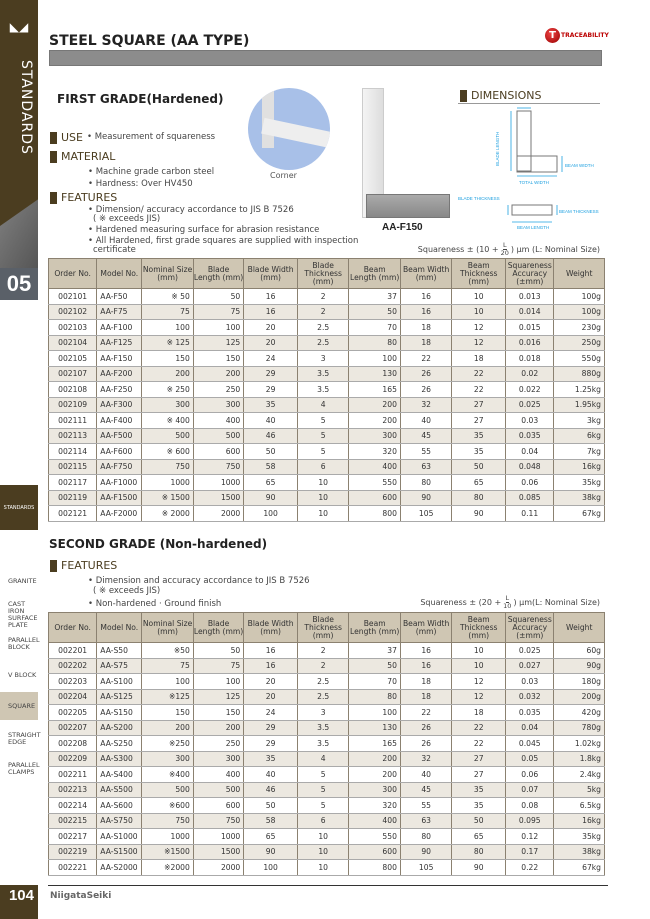 The image size is (650, 919). What do you see at coordinates (218, 482) in the screenshot?
I see `table-cell: 1000` at bounding box center [218, 482].